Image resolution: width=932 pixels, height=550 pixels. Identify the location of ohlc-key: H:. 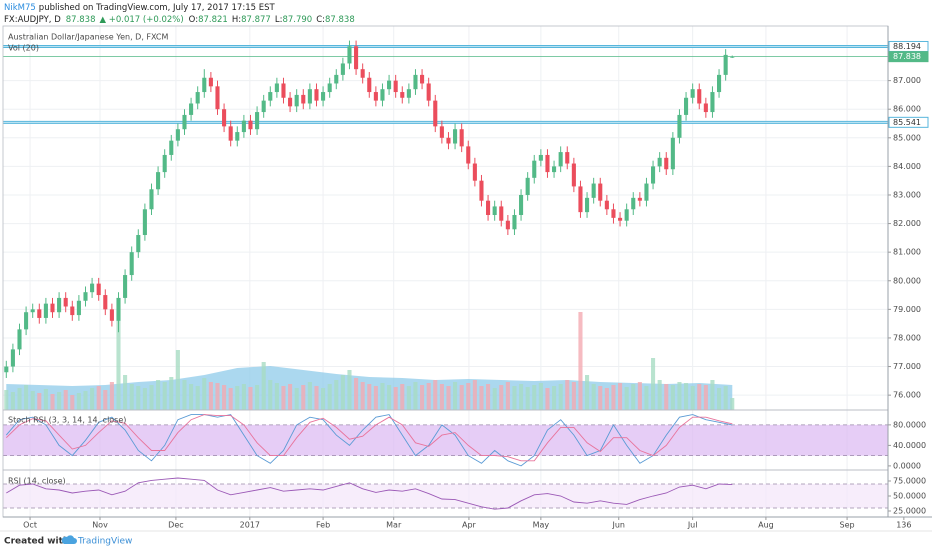
(236, 20).